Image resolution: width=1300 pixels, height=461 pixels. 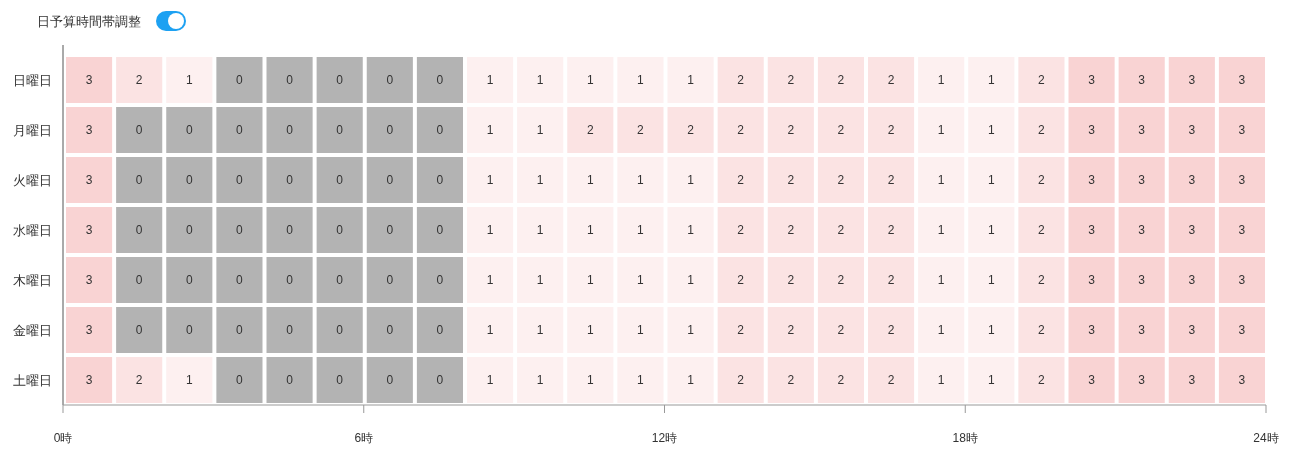 I want to click on y-tick-label: 日曜日, so click(x=32, y=80).